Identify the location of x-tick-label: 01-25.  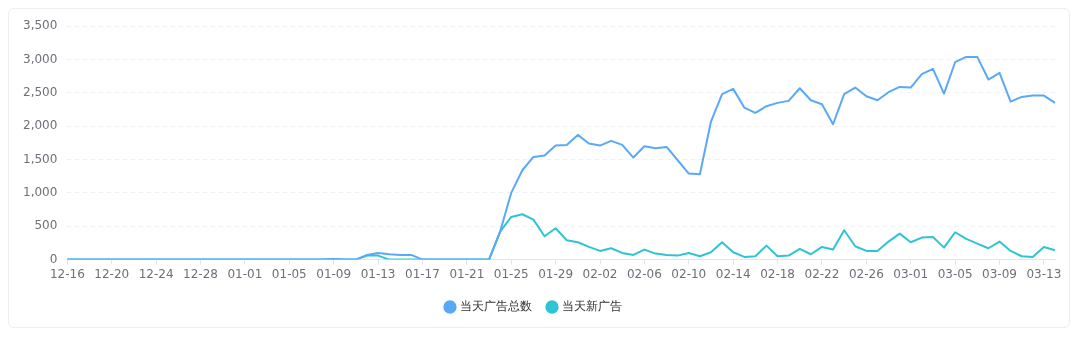
(511, 273).